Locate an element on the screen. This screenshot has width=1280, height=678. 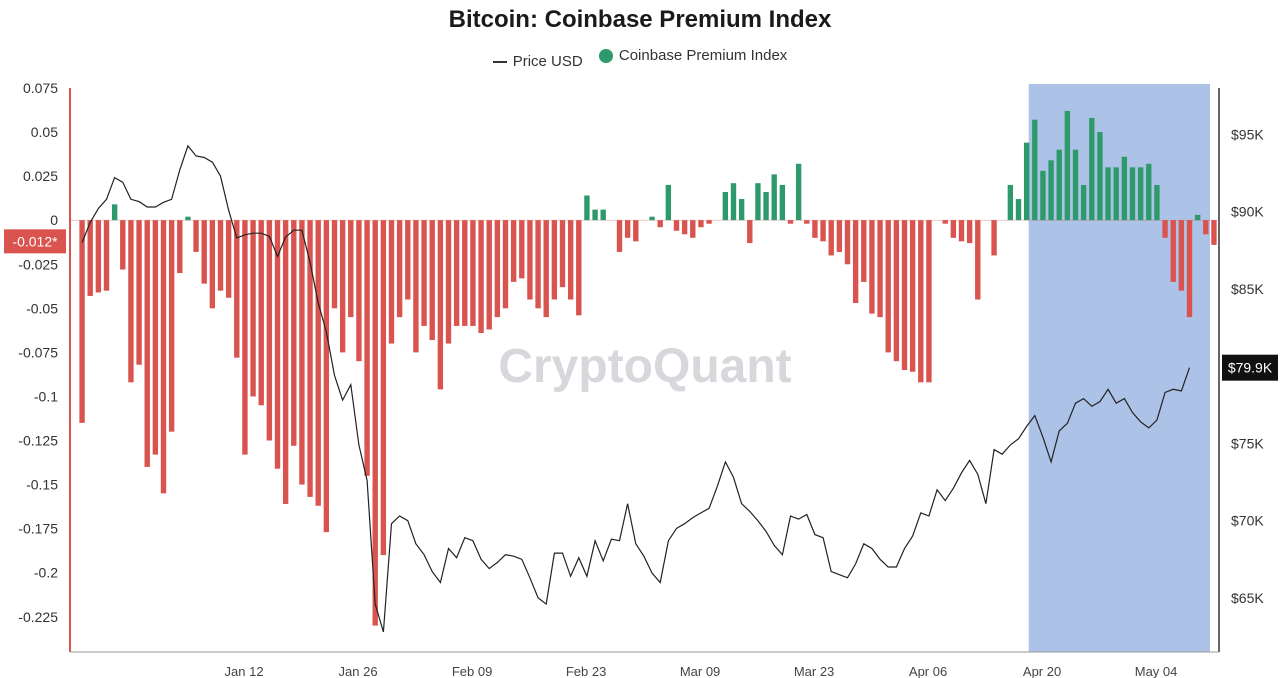
left-tick-label: -0.075 is located at coordinates (38, 352).